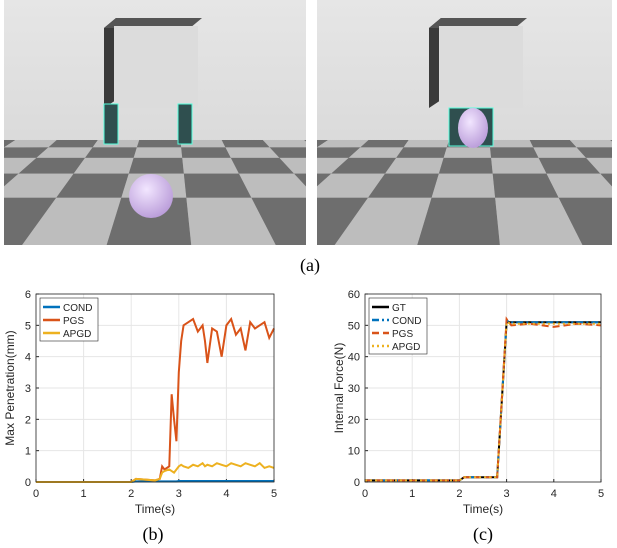 This screenshot has height=548, width=617. What do you see at coordinates (354, 326) in the screenshot?
I see `y-tick-label: 50` at bounding box center [354, 326].